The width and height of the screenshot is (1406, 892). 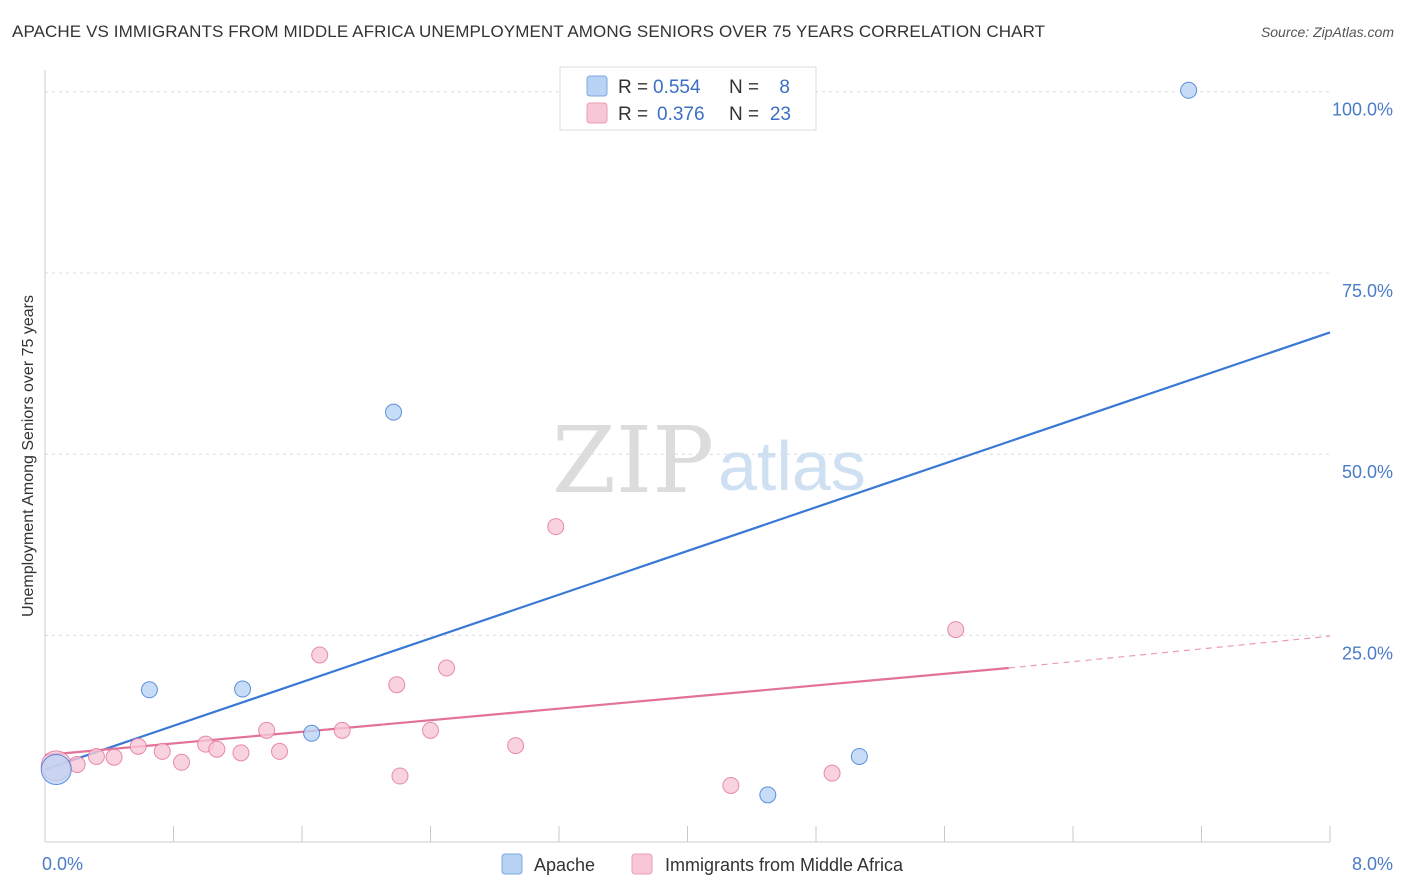 What do you see at coordinates (1372, 864) in the screenshot?
I see `x-tick-label-1: 8.0%` at bounding box center [1372, 864].